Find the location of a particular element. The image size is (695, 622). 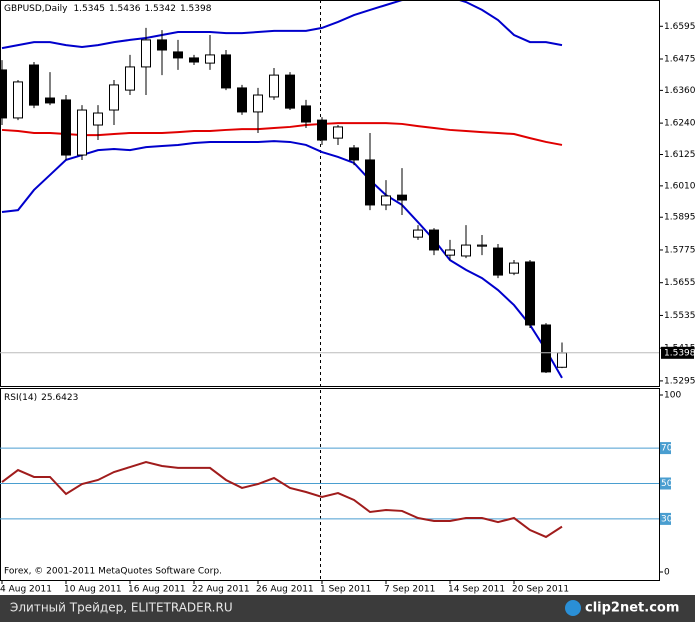

y-tick-label: 1.5535 is located at coordinates (679, 316).